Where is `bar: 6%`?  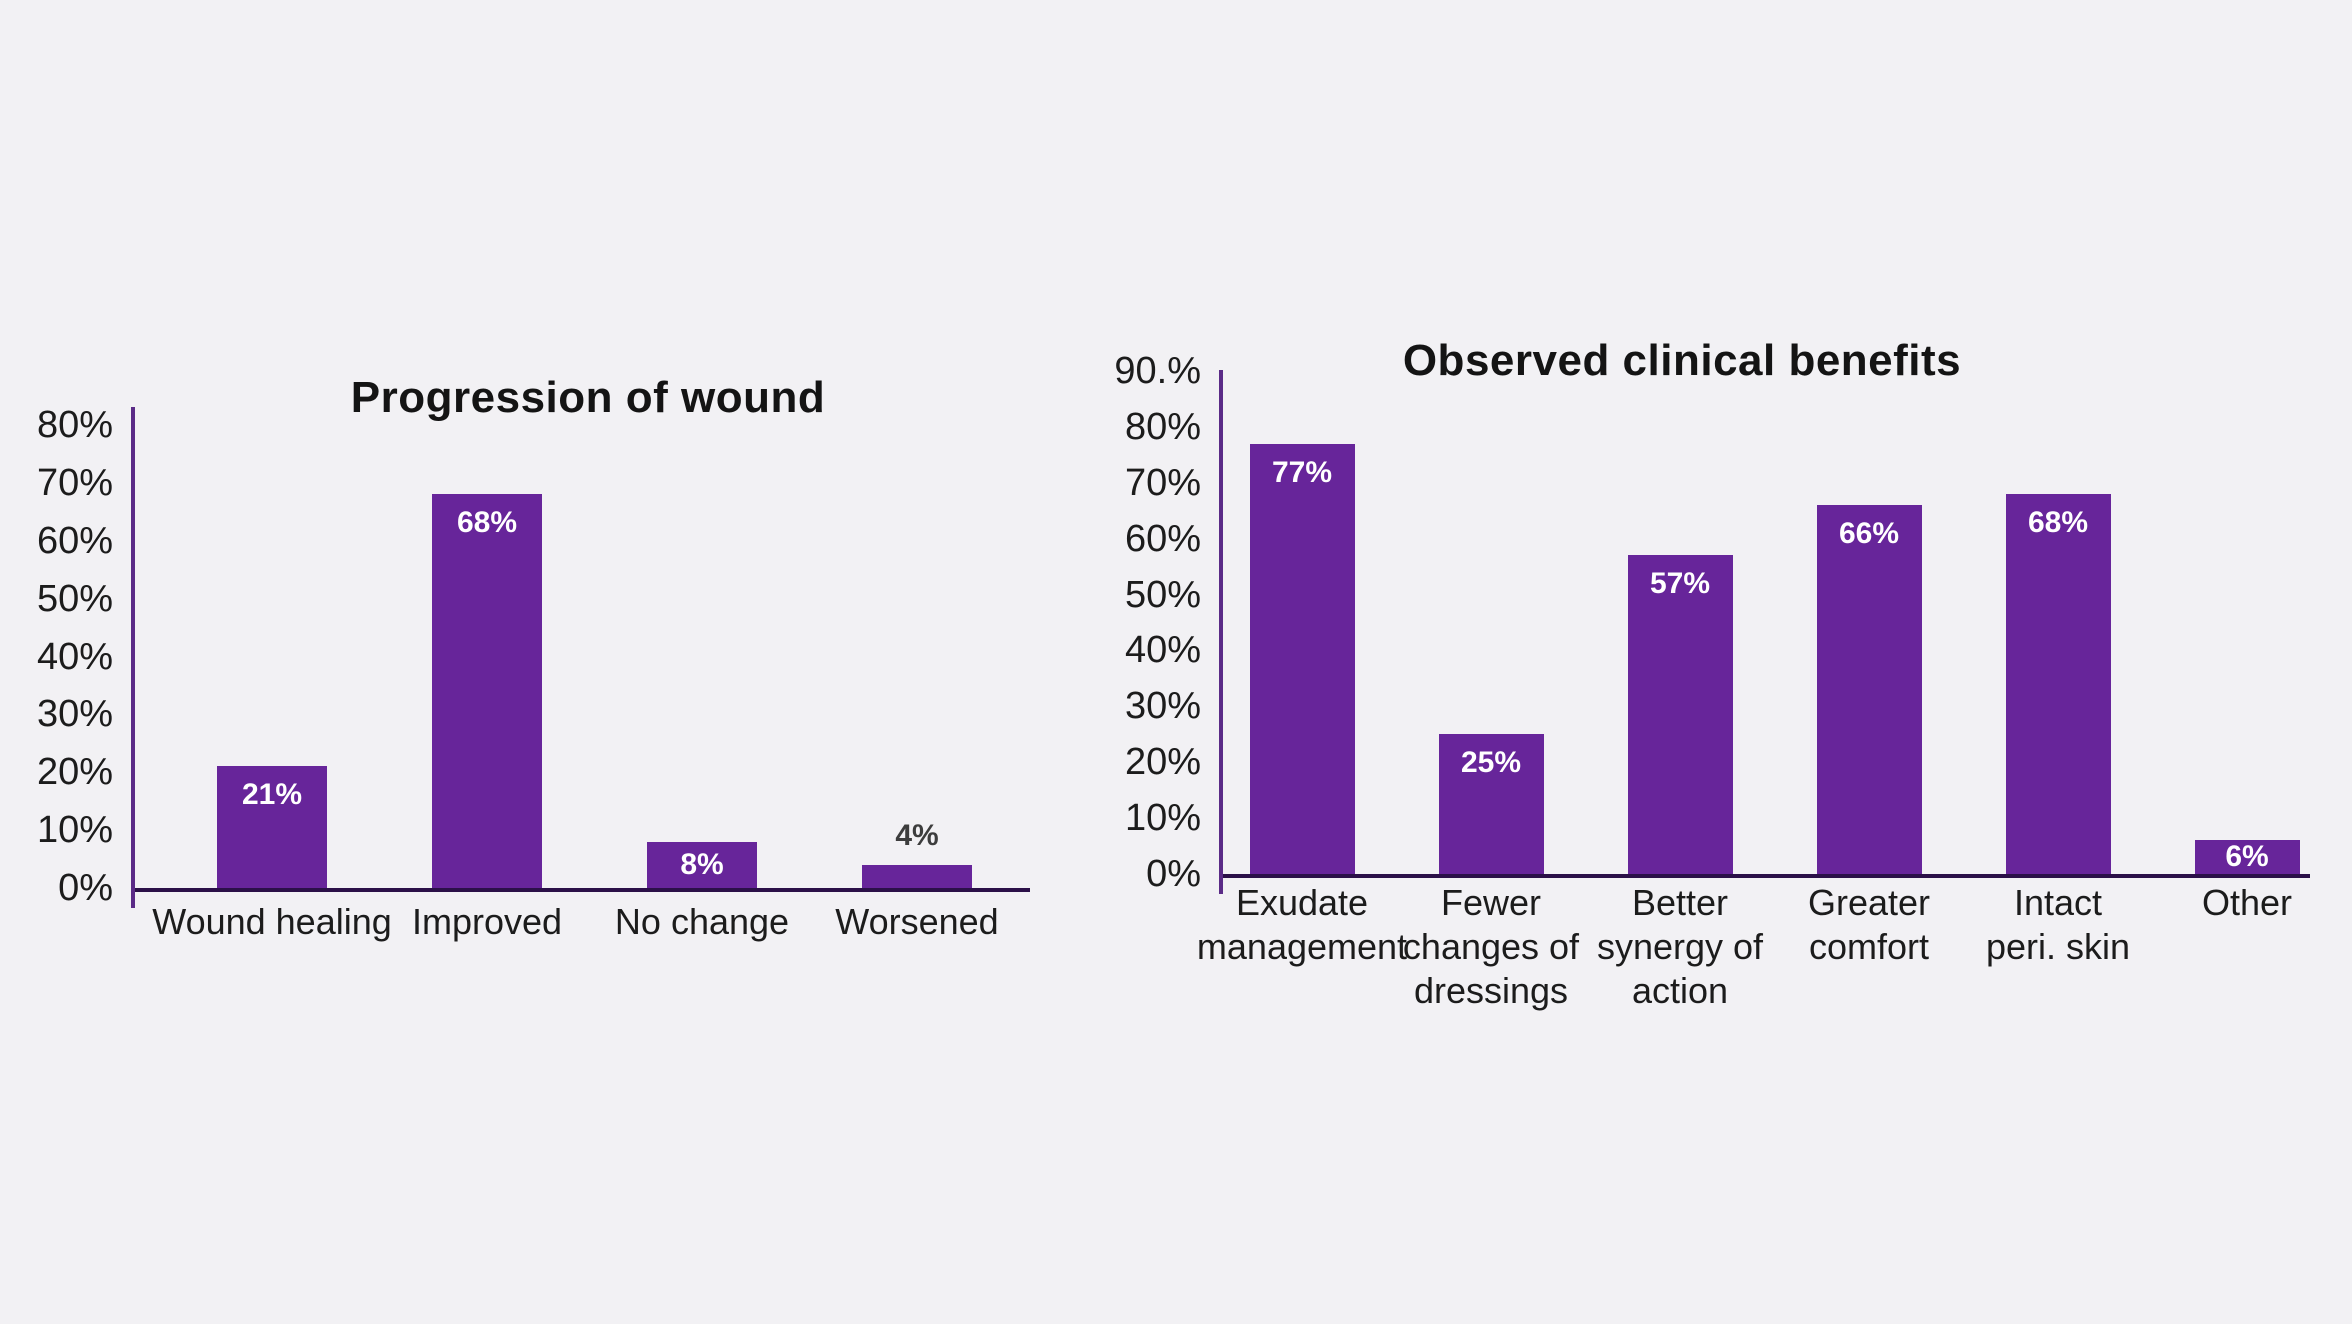
bar: 6% is located at coordinates (2247, 857).